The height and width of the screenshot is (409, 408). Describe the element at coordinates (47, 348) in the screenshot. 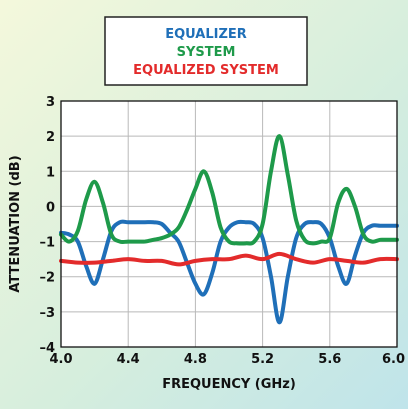

I see `y-tick-label: –4` at that location.